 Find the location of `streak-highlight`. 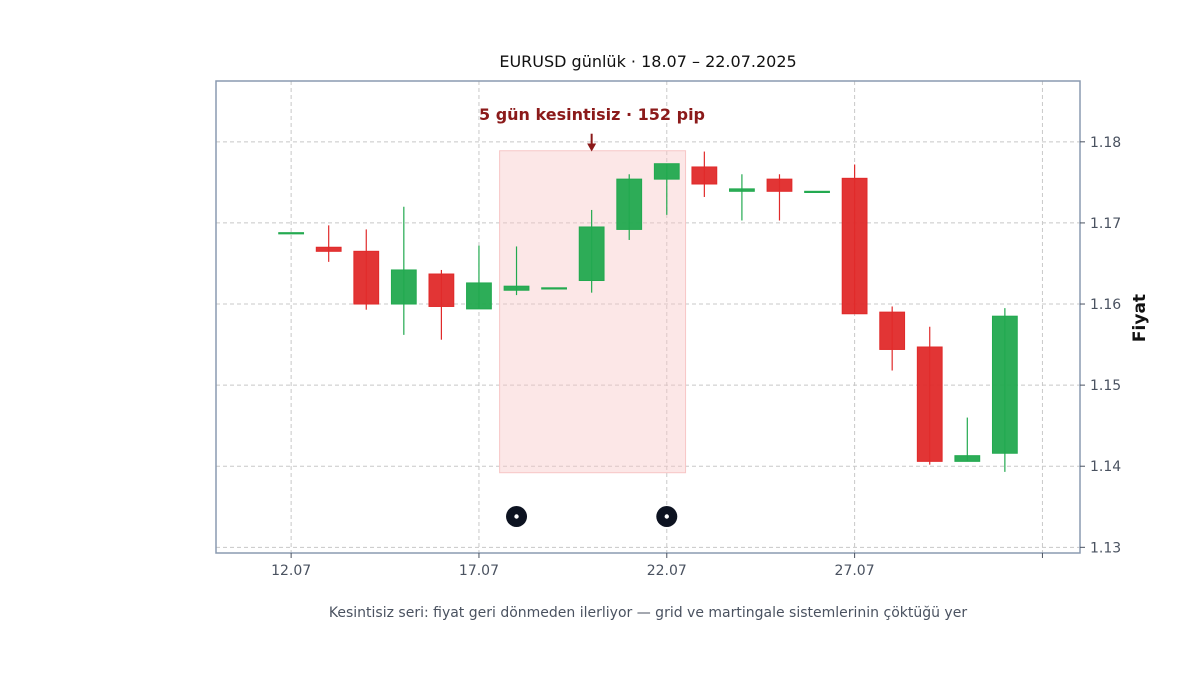

streak-highlight is located at coordinates (593, 312).